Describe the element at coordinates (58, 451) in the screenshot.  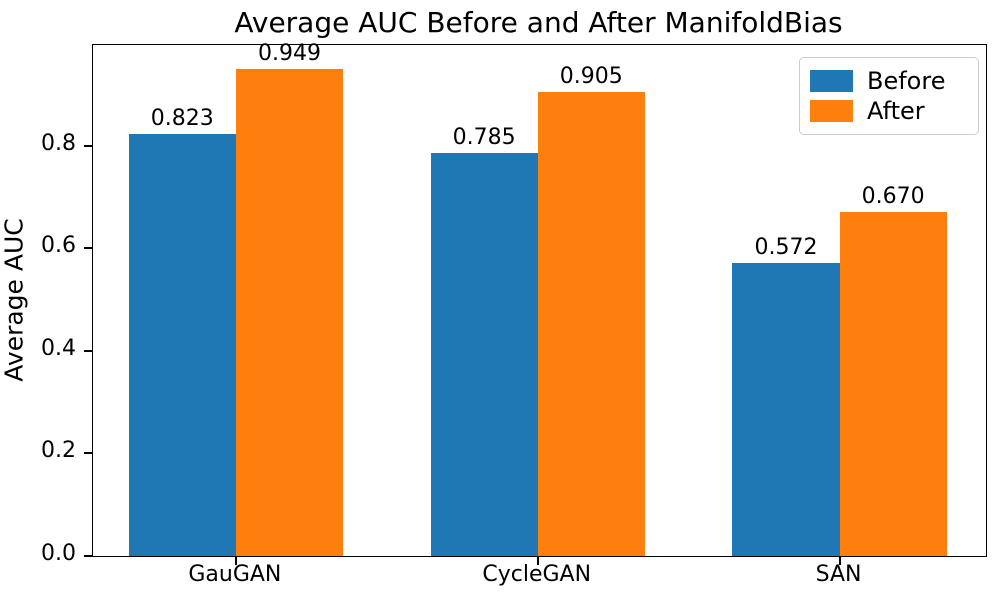
I see `y-tick-label: 0.2` at that location.